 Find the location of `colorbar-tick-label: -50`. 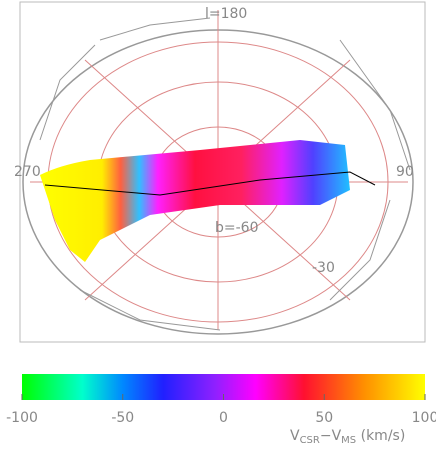

colorbar-tick-label: -50 is located at coordinates (122, 418).